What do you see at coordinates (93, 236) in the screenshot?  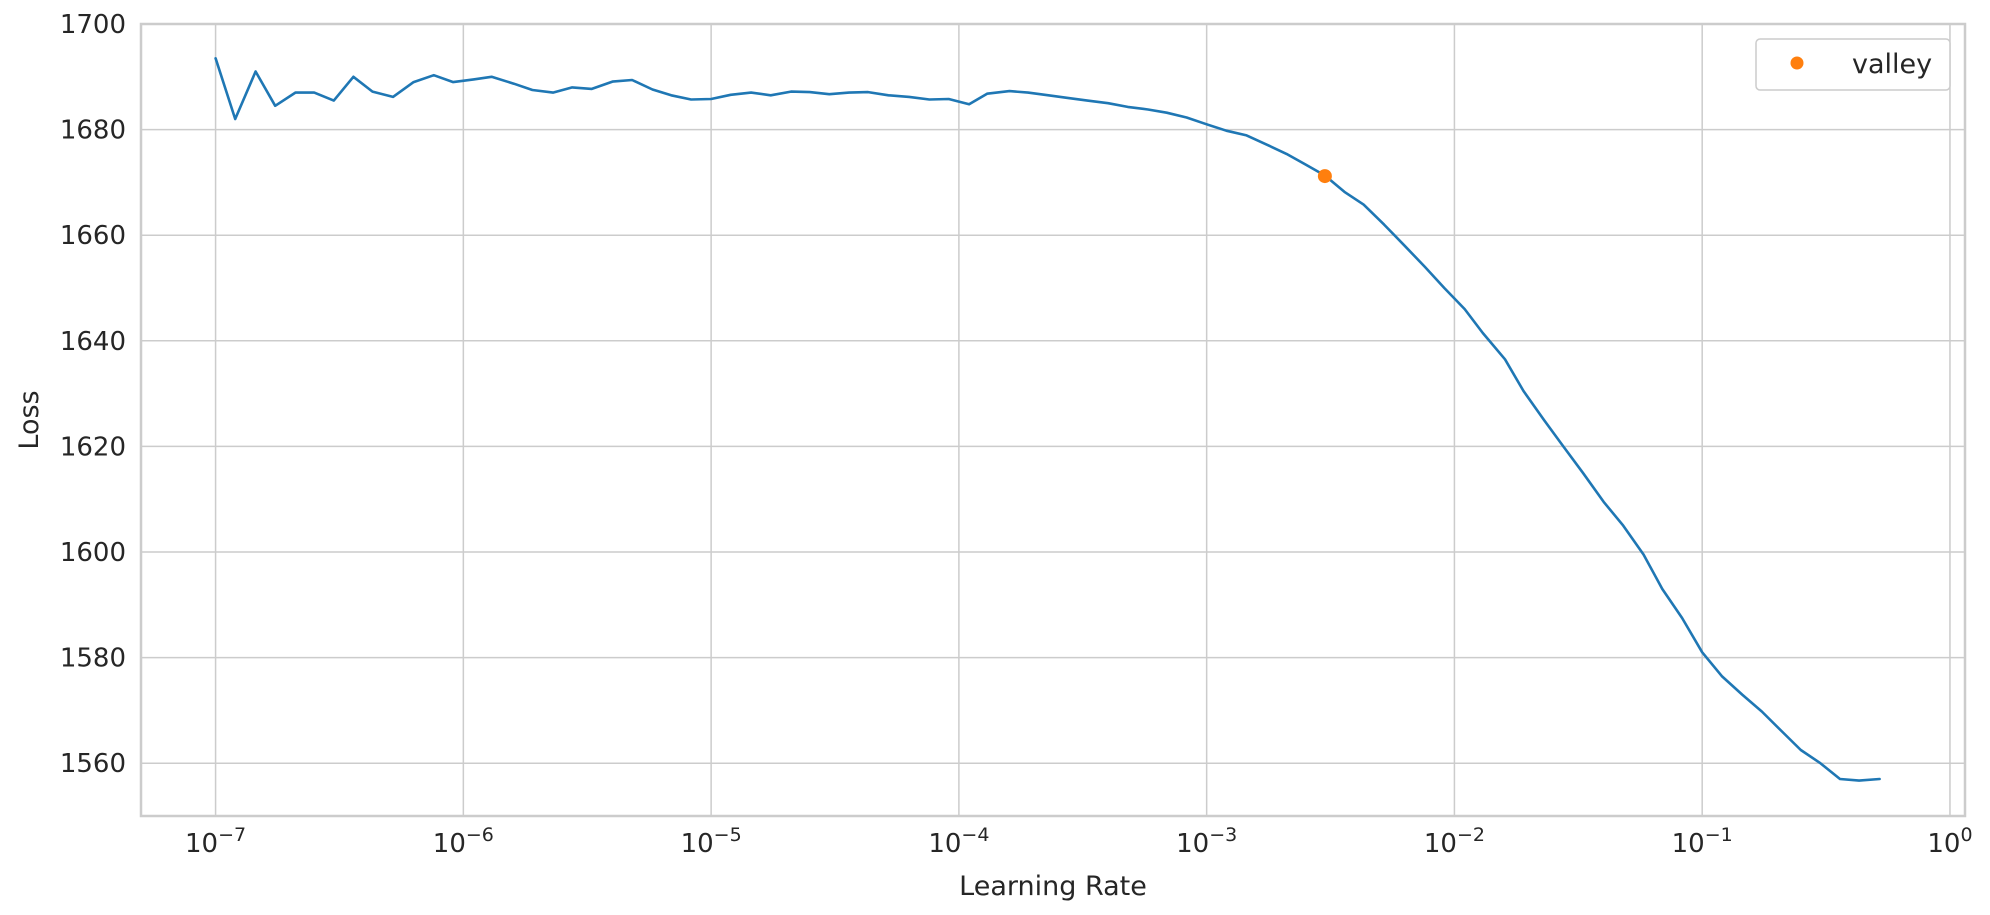 I see `y-tick-label: 1660` at bounding box center [93, 236].